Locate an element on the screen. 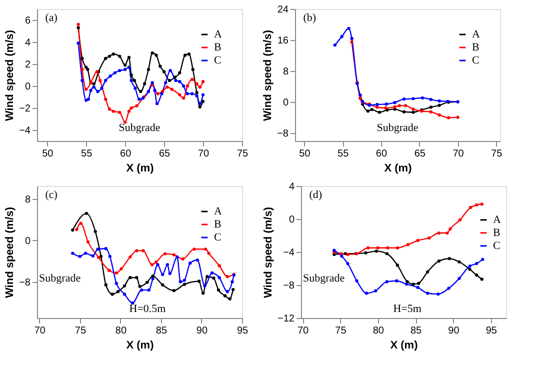  y-tick-label: 24 is located at coordinates (283, 10).